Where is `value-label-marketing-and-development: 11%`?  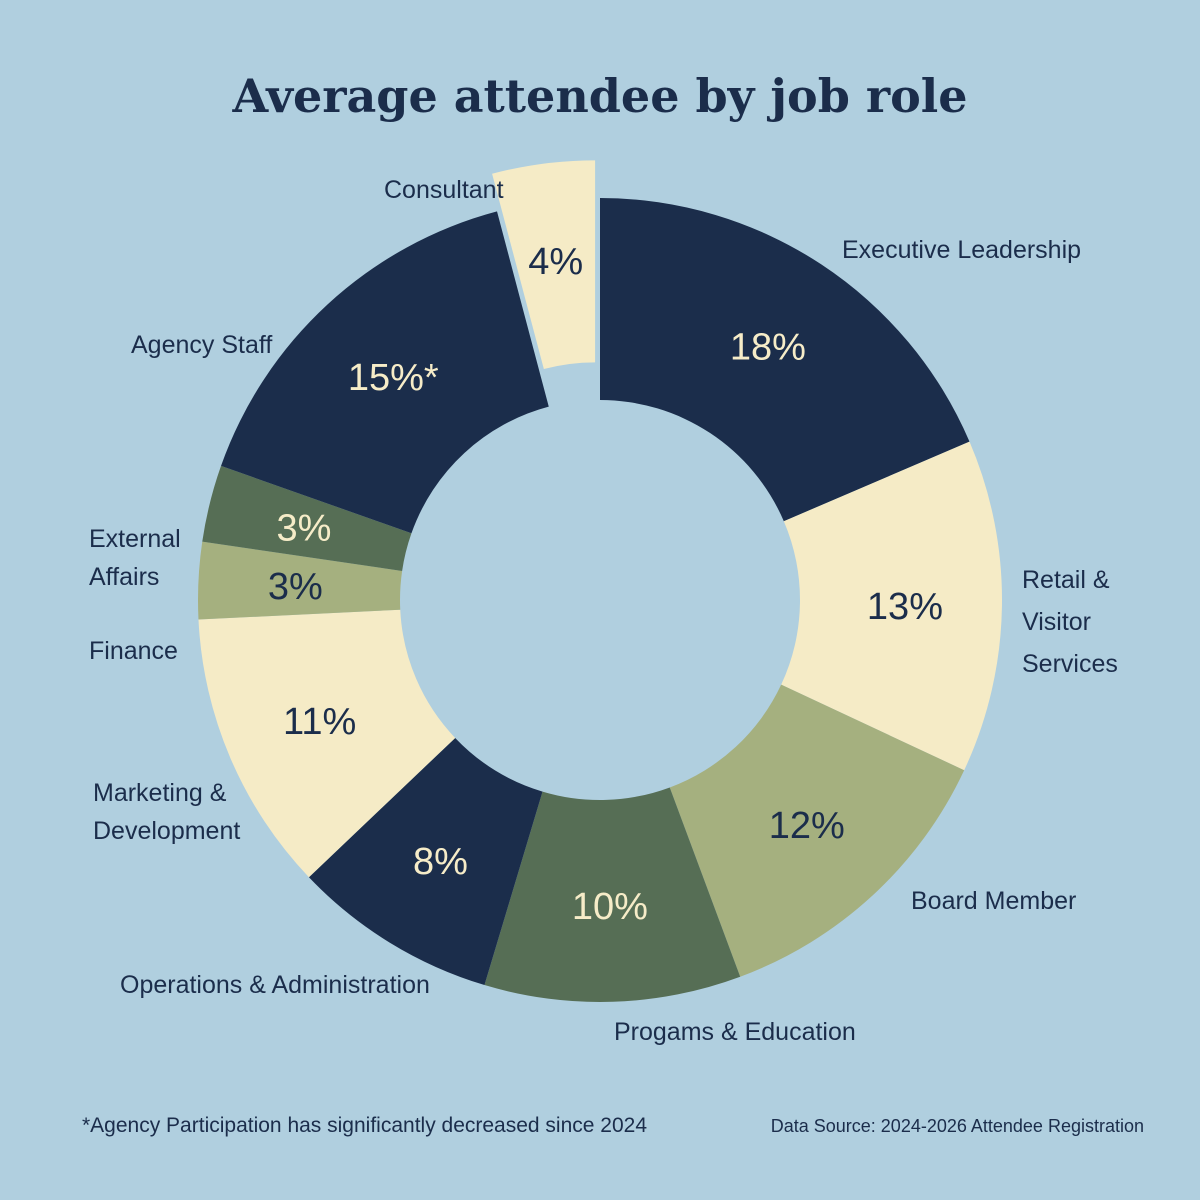 value-label-marketing-and-development: 11% is located at coordinates (319, 722).